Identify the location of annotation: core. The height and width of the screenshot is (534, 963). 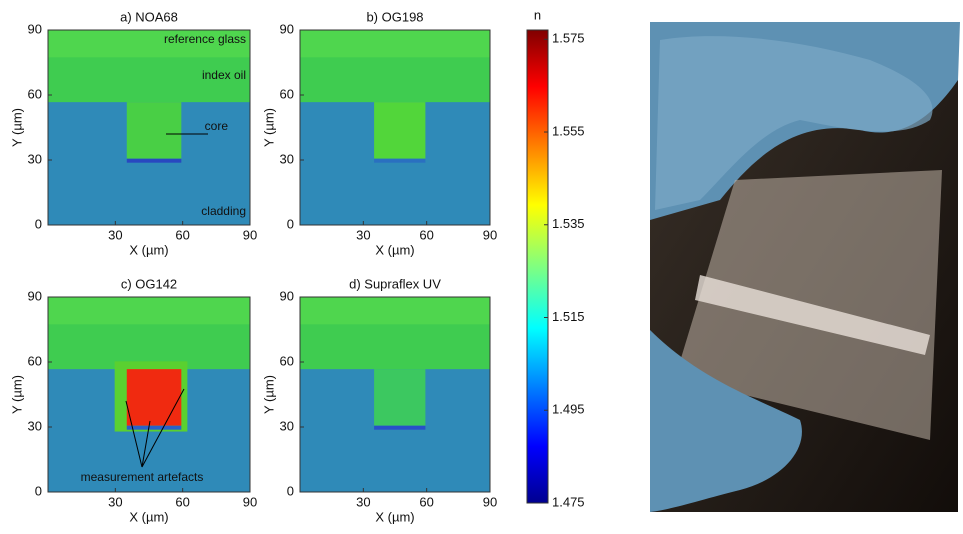
(217, 126).